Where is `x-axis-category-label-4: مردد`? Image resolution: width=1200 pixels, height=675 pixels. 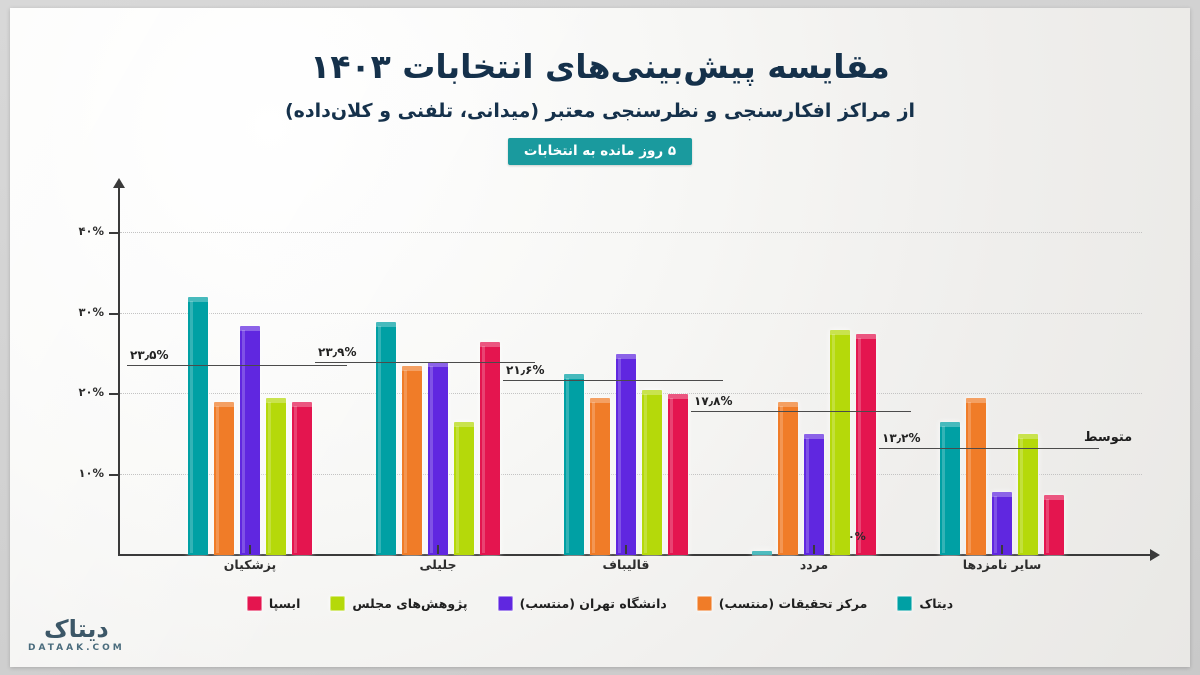
x-axis-category-label-4: مردد is located at coordinates (814, 564).